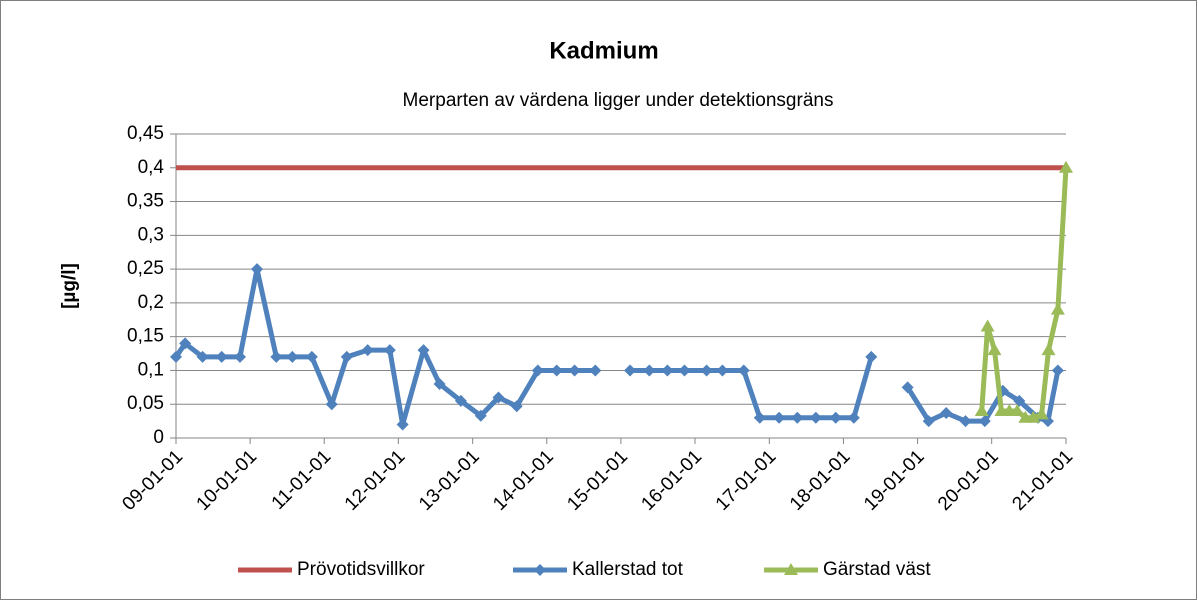 The height and width of the screenshot is (601, 1198). Describe the element at coordinates (151, 234) in the screenshot. I see `y-tick-label: 0,3` at that location.